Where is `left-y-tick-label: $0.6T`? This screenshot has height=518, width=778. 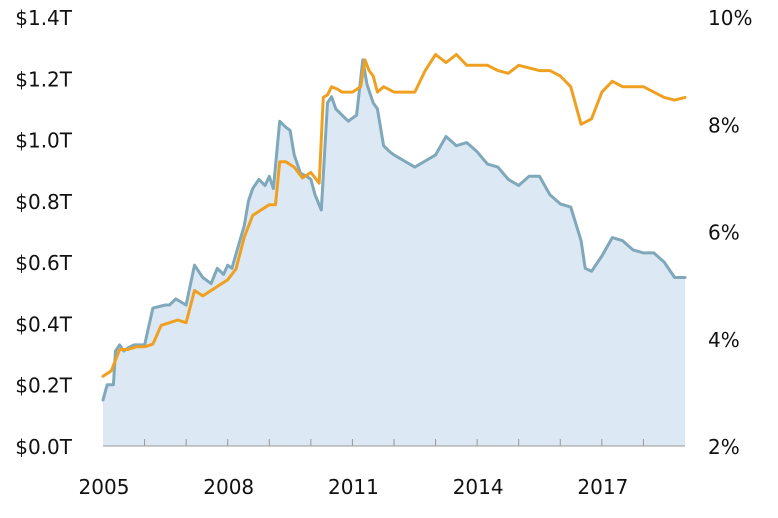
left-y-tick-label: $0.6T is located at coordinates (44, 263).